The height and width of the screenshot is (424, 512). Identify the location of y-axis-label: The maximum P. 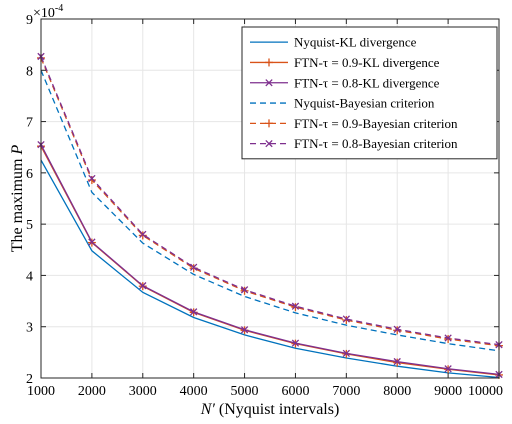
(17, 199).